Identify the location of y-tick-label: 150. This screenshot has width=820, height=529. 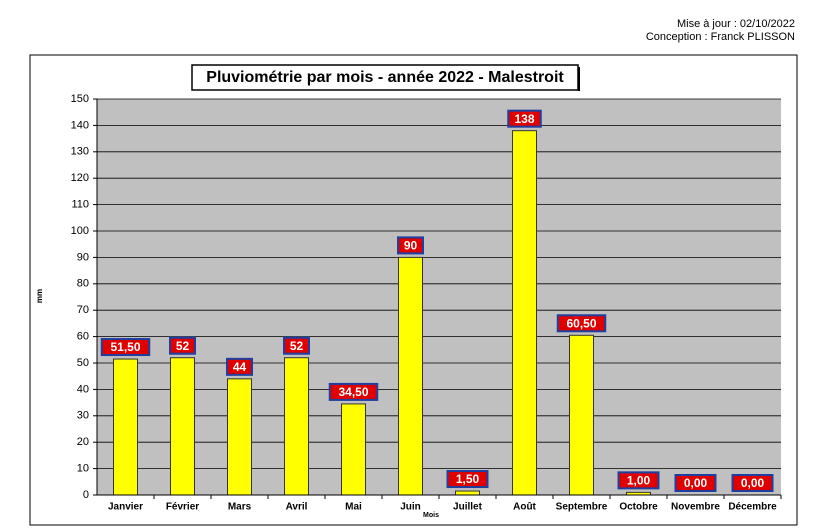
(80, 99).